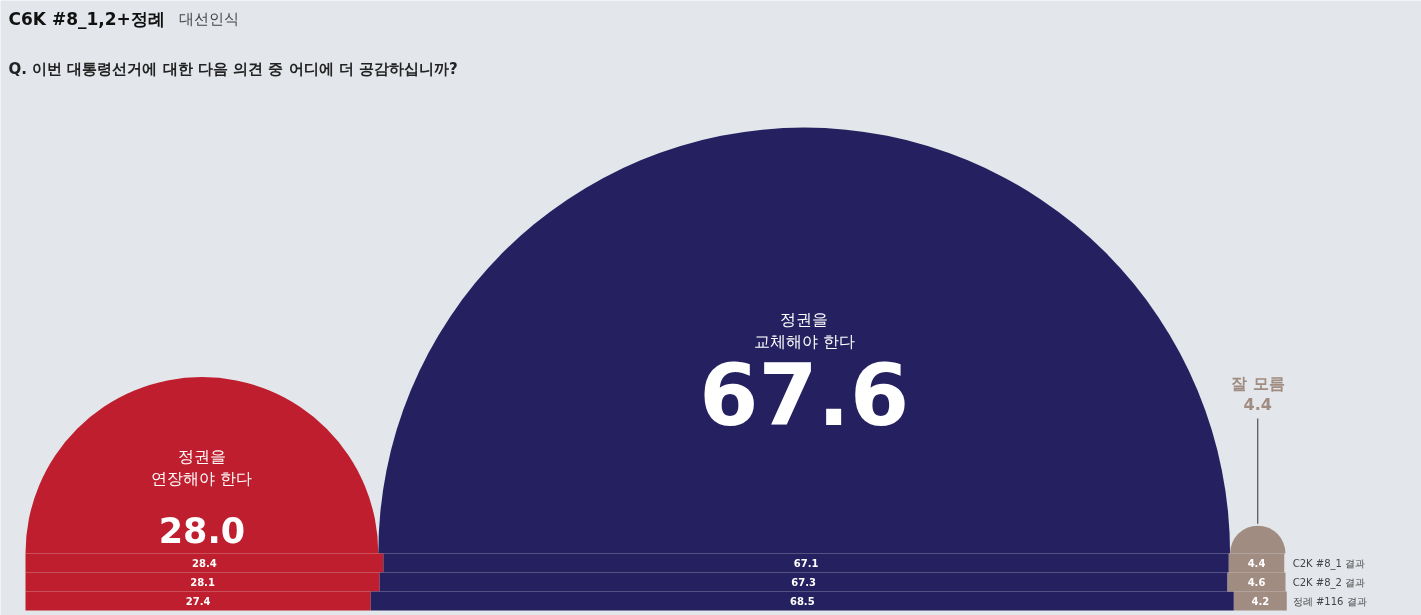 Image resolution: width=1421 pixels, height=615 pixels. What do you see at coordinates (1329, 563) in the screenshot?
I see `y-tick-label: C2K #8_1 결과` at bounding box center [1329, 563].